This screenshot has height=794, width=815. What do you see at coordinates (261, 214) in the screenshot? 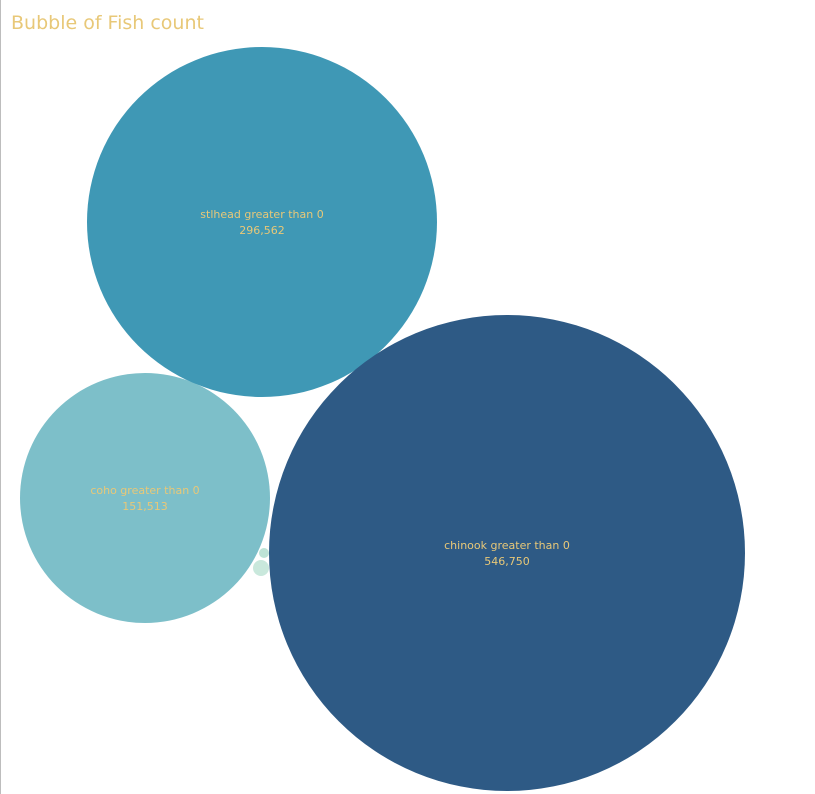
I see `bubble-label-0: stlhead greater than 0` at bounding box center [261, 214].